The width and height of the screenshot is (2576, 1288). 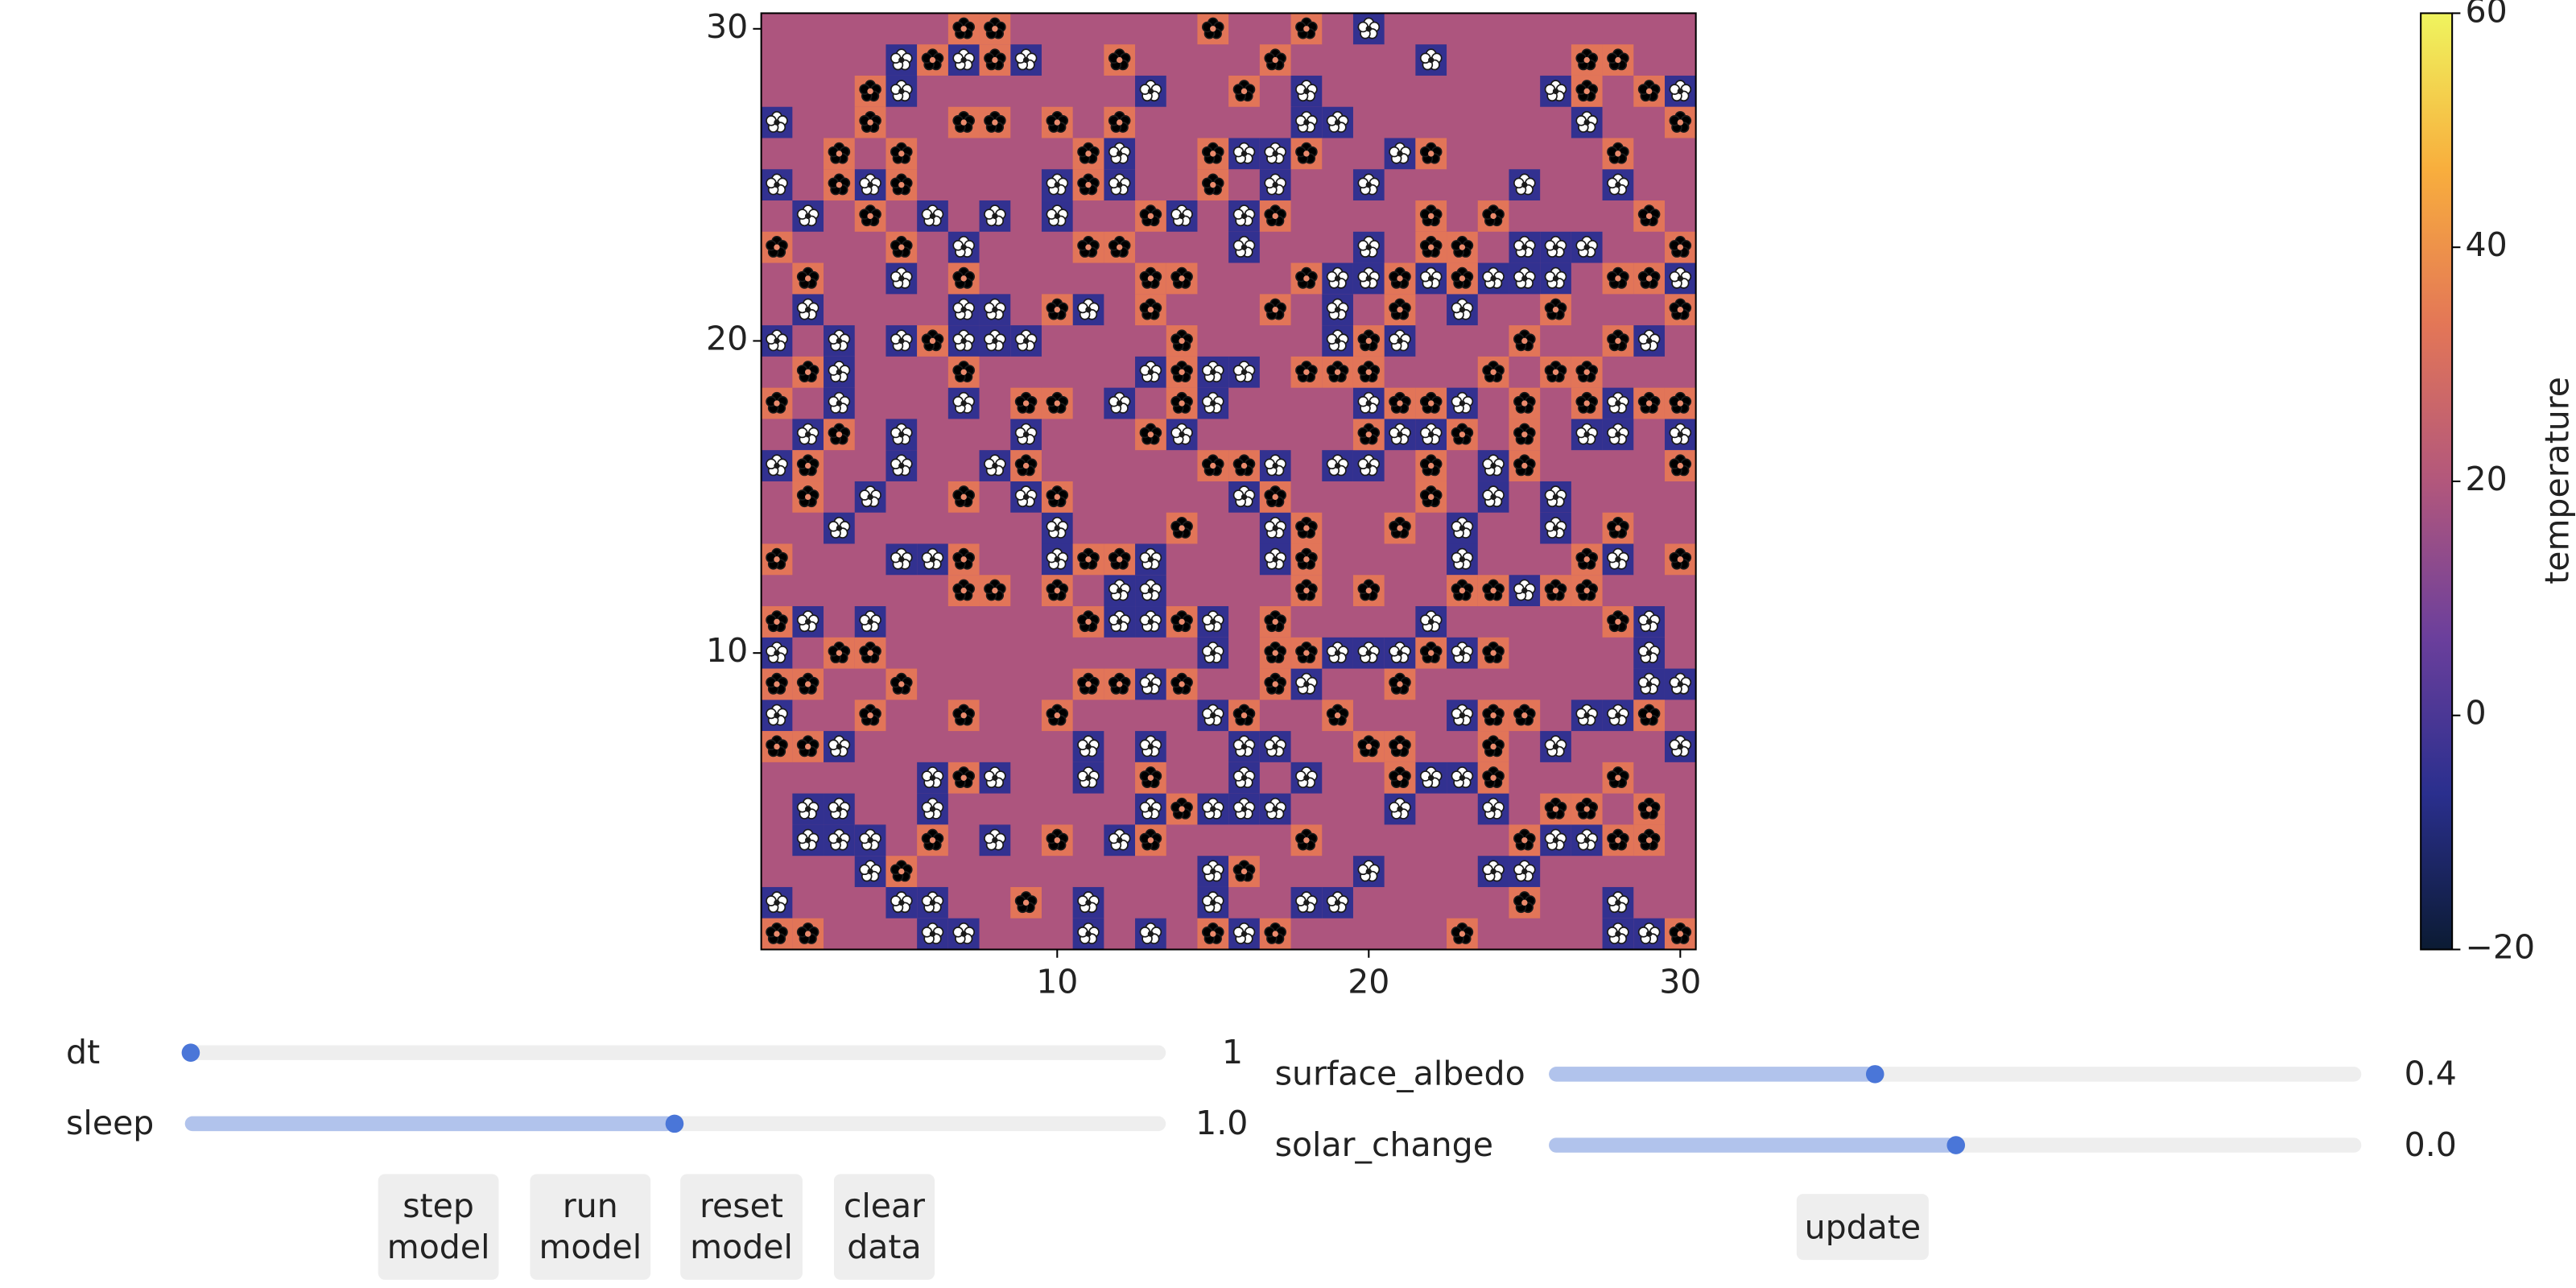 I want to click on button: reset model, so click(x=741, y=1227).